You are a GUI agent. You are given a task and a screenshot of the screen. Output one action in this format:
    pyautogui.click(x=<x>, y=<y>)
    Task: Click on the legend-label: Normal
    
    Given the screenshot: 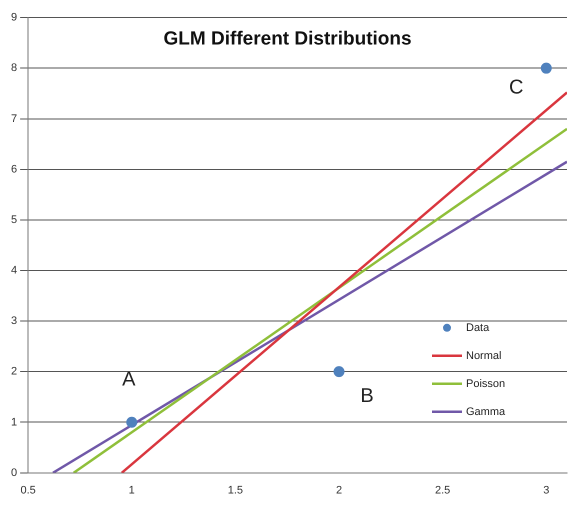 What is the action you would take?
    pyautogui.click(x=484, y=356)
    